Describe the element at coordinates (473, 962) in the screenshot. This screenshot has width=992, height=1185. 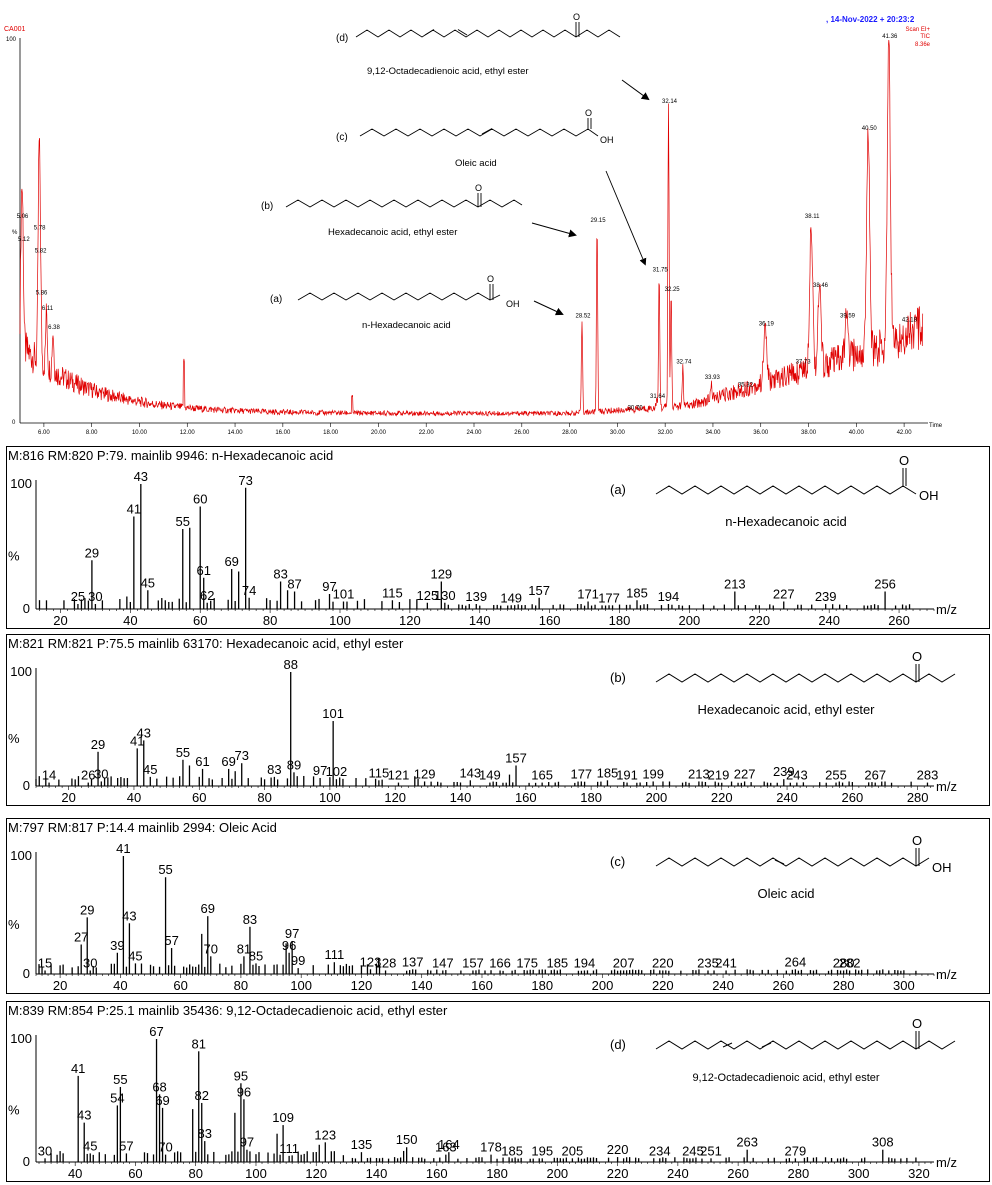
I see `peak-label: 157` at that location.